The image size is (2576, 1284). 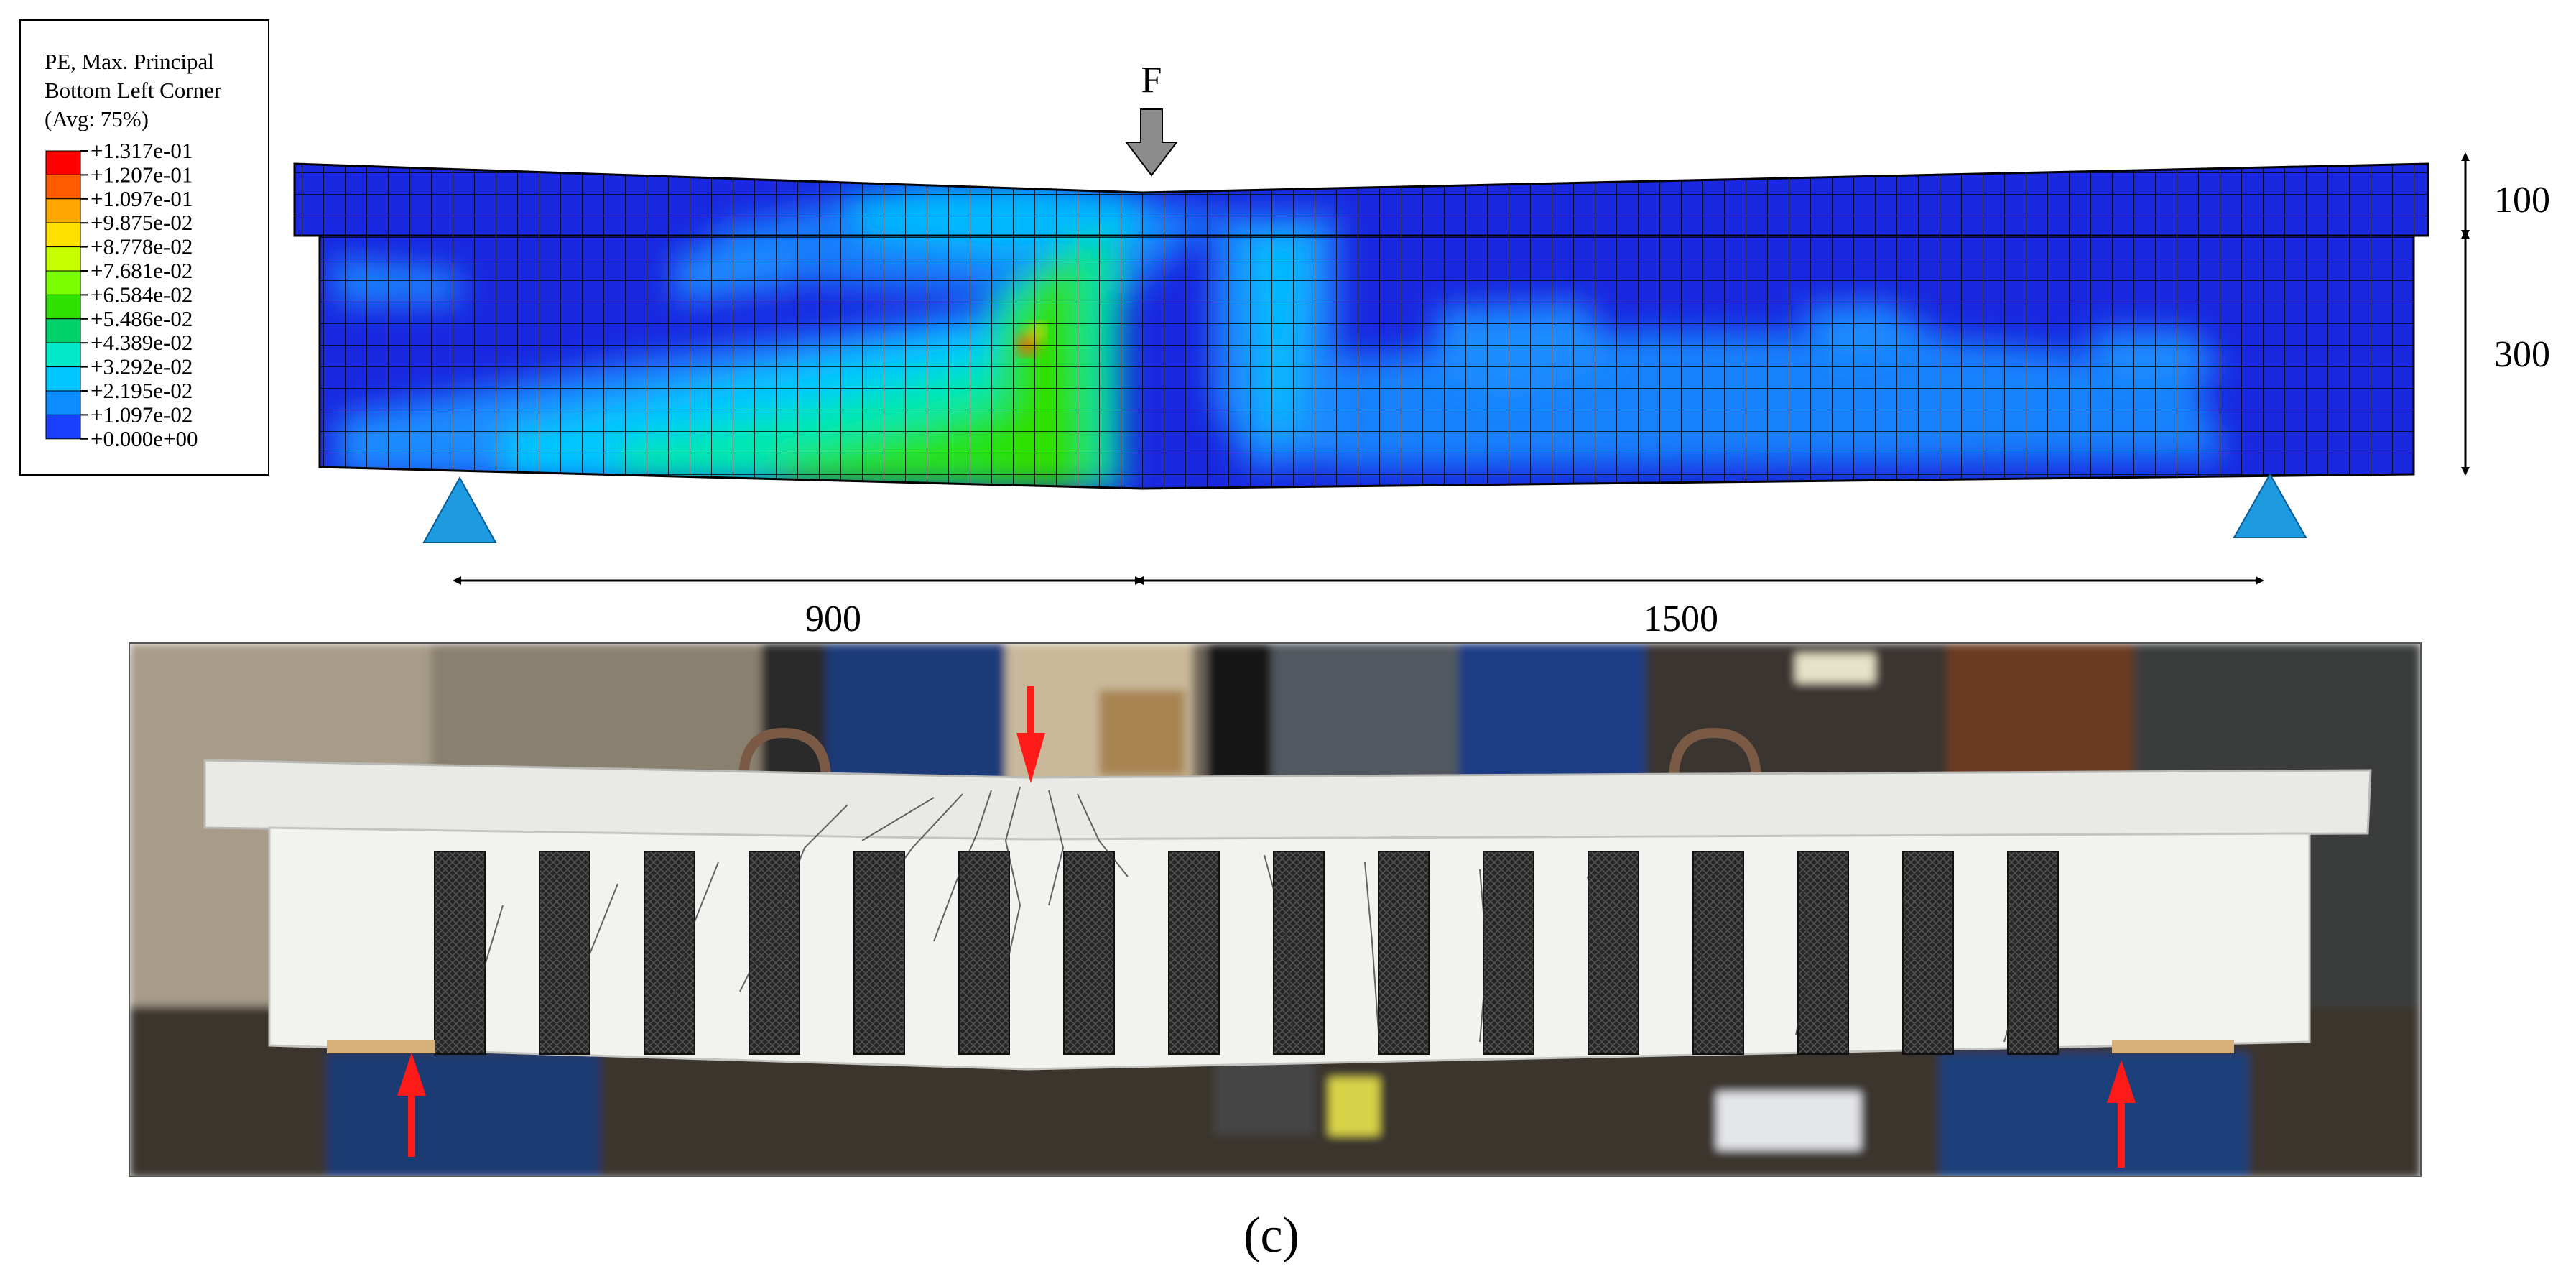 What do you see at coordinates (97, 119) in the screenshot?
I see `legend-title-line-3: (Avg: 75%)` at bounding box center [97, 119].